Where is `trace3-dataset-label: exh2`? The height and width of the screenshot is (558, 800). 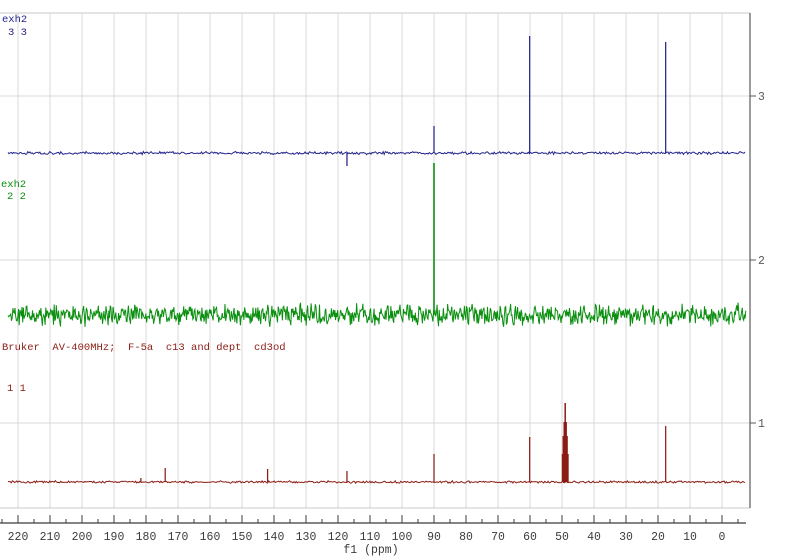 trace3-dataset-label: exh2 is located at coordinates (15, 20).